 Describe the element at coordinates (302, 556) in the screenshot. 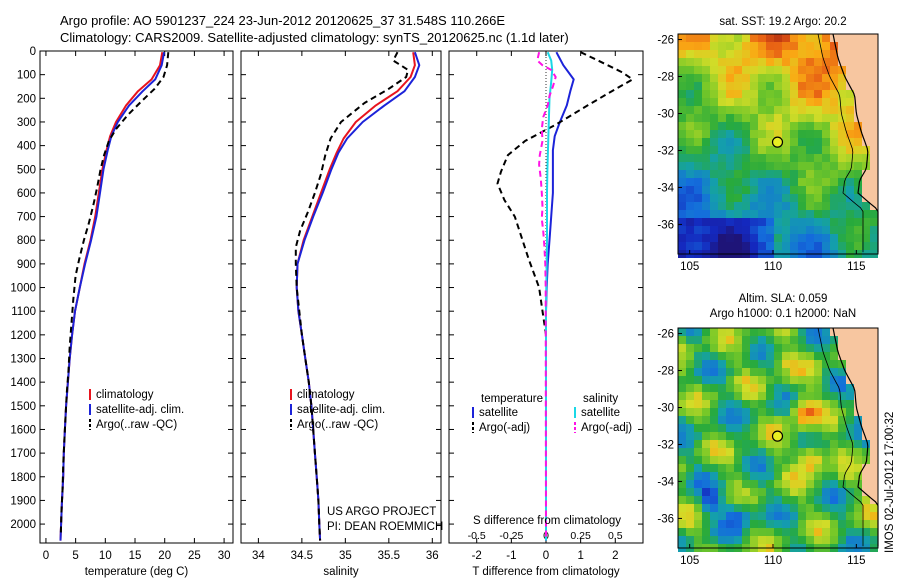

I see `x-tick-label: 34.5` at that location.